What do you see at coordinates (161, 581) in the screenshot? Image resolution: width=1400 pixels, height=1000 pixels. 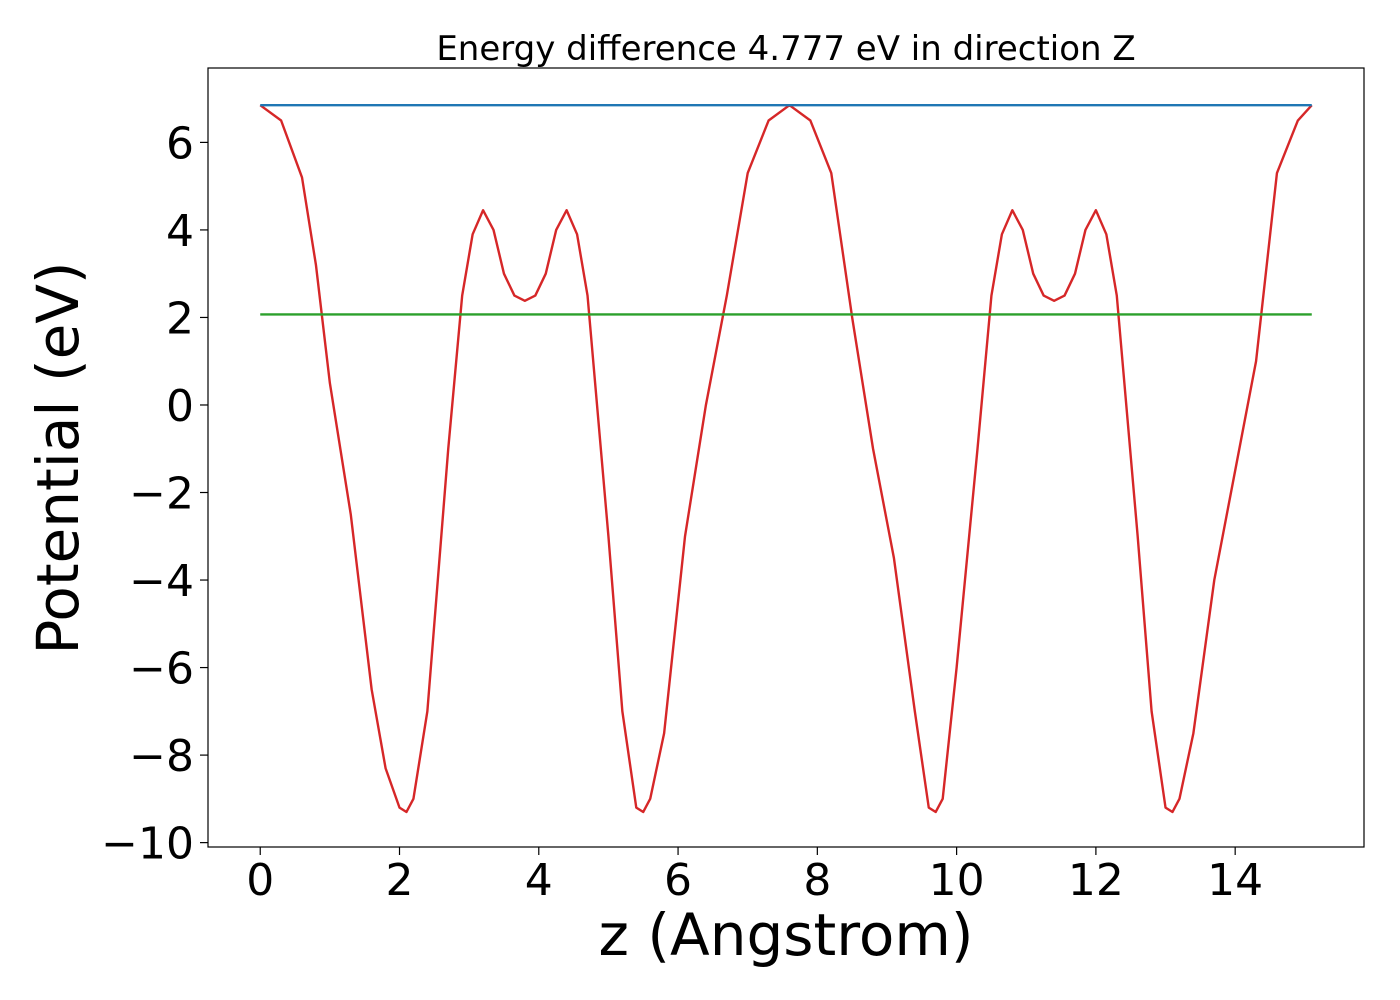 I see `y-tick-label: −4` at bounding box center [161, 581].